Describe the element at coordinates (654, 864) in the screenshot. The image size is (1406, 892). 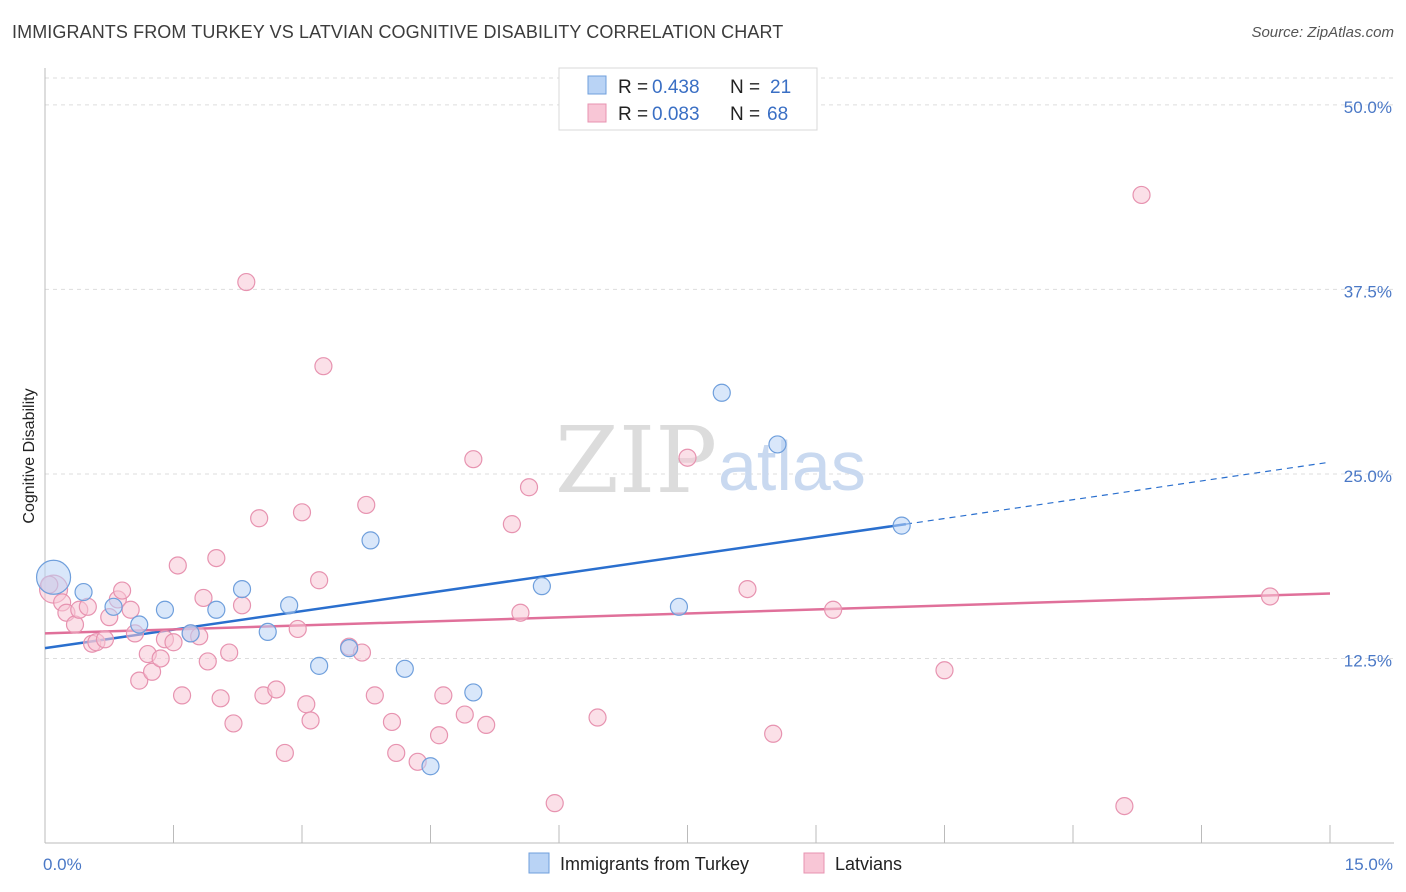
I see `series-legend-label-turkey: Immigrants from Turkey` at that location.